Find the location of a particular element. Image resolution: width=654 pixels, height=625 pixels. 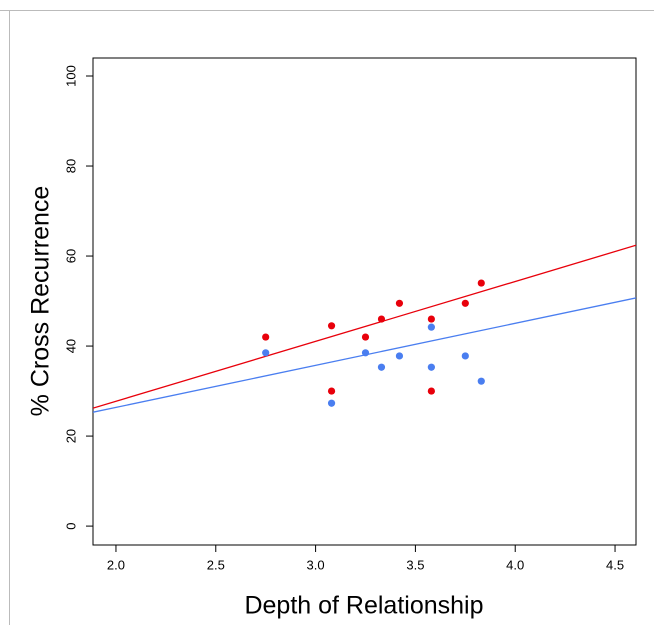

y-tick-label: 80 is located at coordinates (70, 166).